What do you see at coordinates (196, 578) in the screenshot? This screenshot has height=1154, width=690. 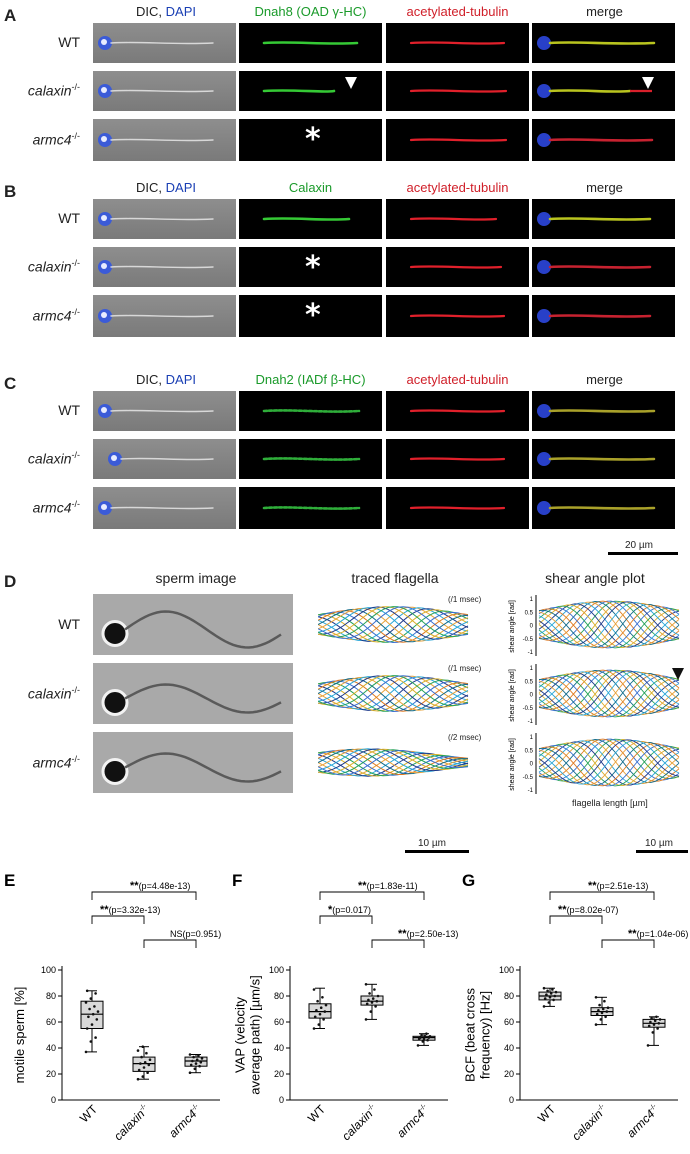 I see `panel-d-header-sperm: sperm image` at bounding box center [196, 578].